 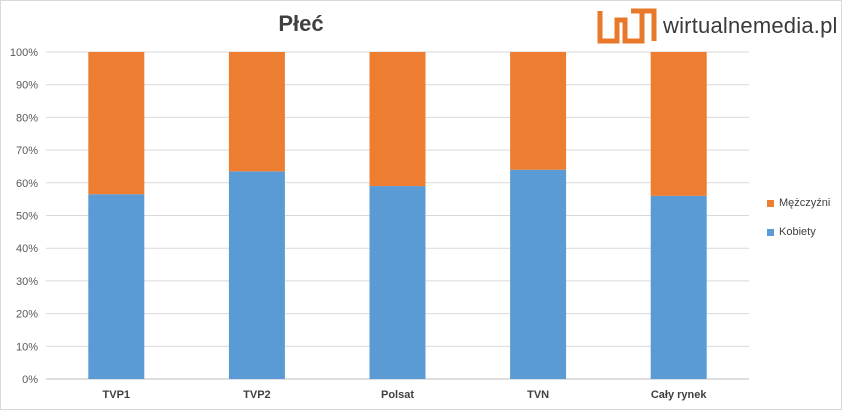 What do you see at coordinates (301, 23) in the screenshot?
I see `chart-title: Płeć` at bounding box center [301, 23].